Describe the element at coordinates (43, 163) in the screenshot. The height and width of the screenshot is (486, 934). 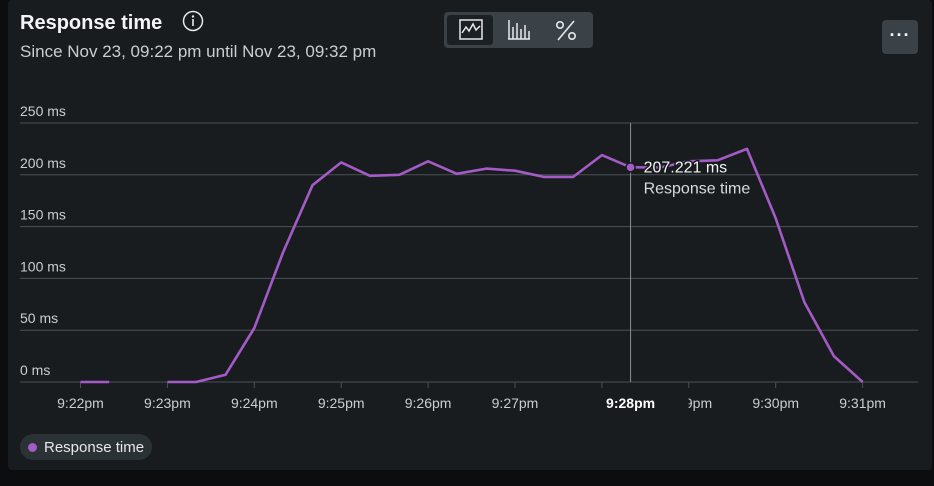
I see `y-tick-label: 200 ms` at that location.